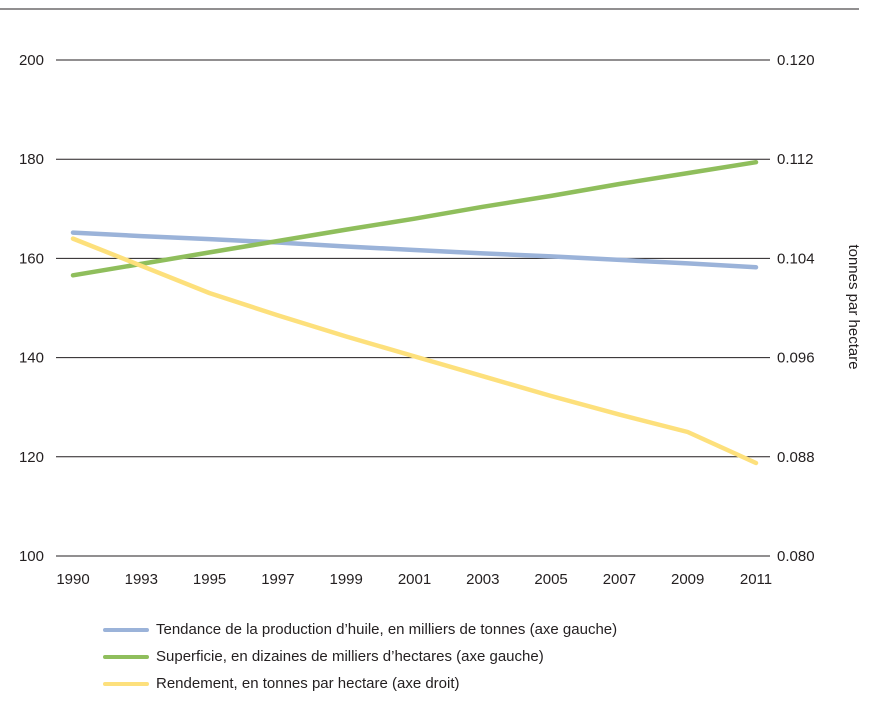 This screenshot has width=869, height=704. Describe the element at coordinates (853, 306) in the screenshot. I see `right-axis-label: tonnes par hectare` at that location.